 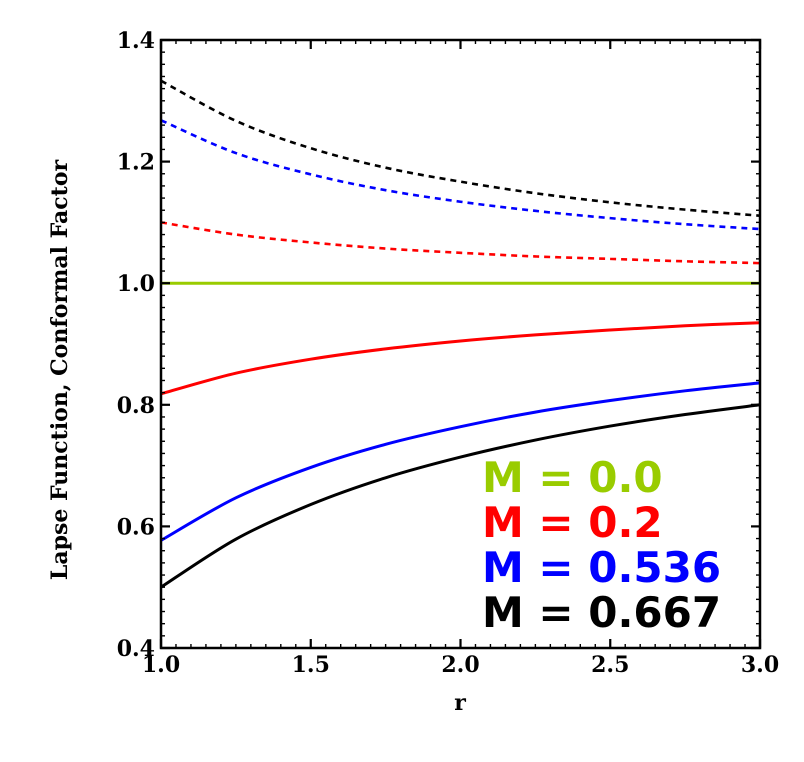 What do you see at coordinates (136, 284) in the screenshot?
I see `y-tick-label-1-0: 1.0` at bounding box center [136, 284].